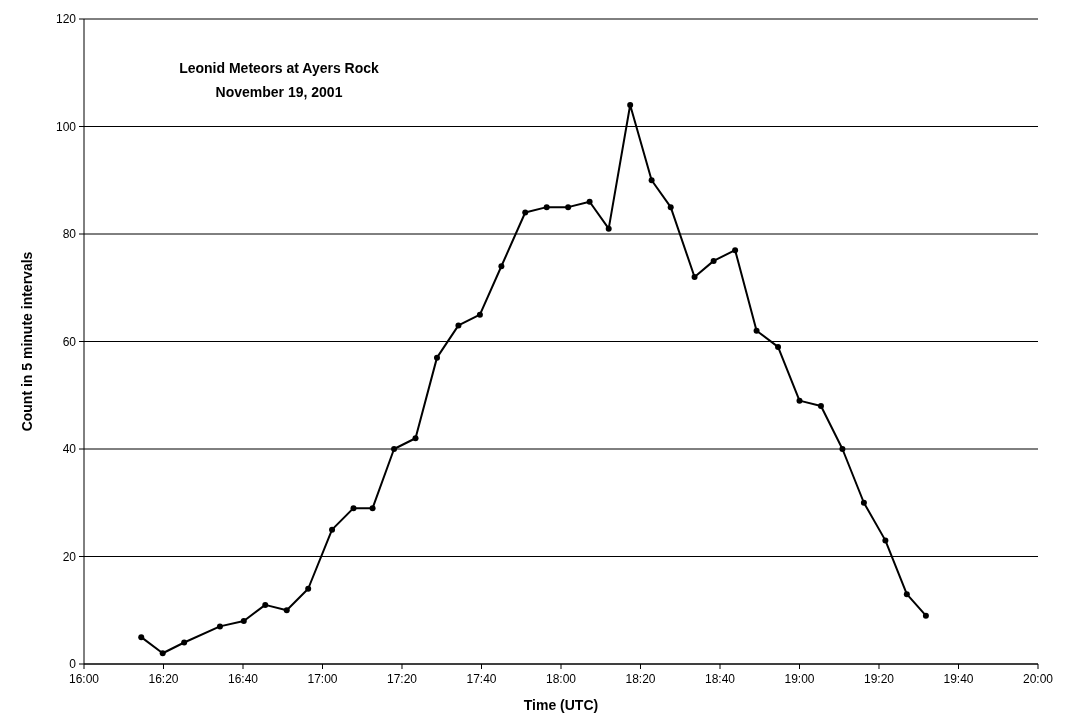 The width and height of the screenshot is (1070, 728). What do you see at coordinates (402, 679) in the screenshot?
I see `x-tick-label: 17:20` at bounding box center [402, 679].